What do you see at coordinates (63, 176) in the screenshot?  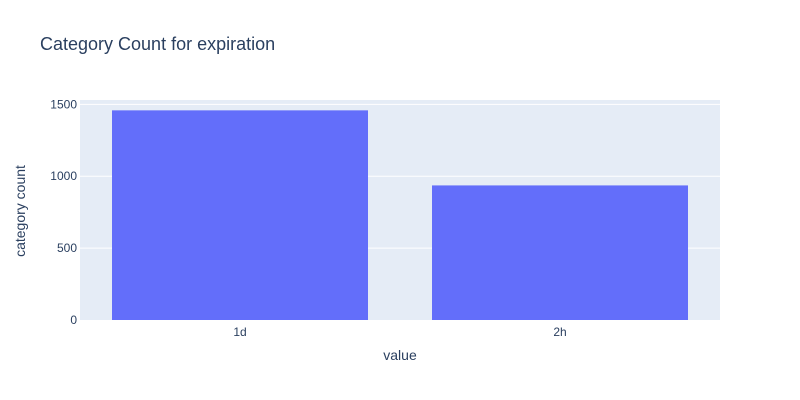 I see `y-tick-label: 1000` at bounding box center [63, 176].